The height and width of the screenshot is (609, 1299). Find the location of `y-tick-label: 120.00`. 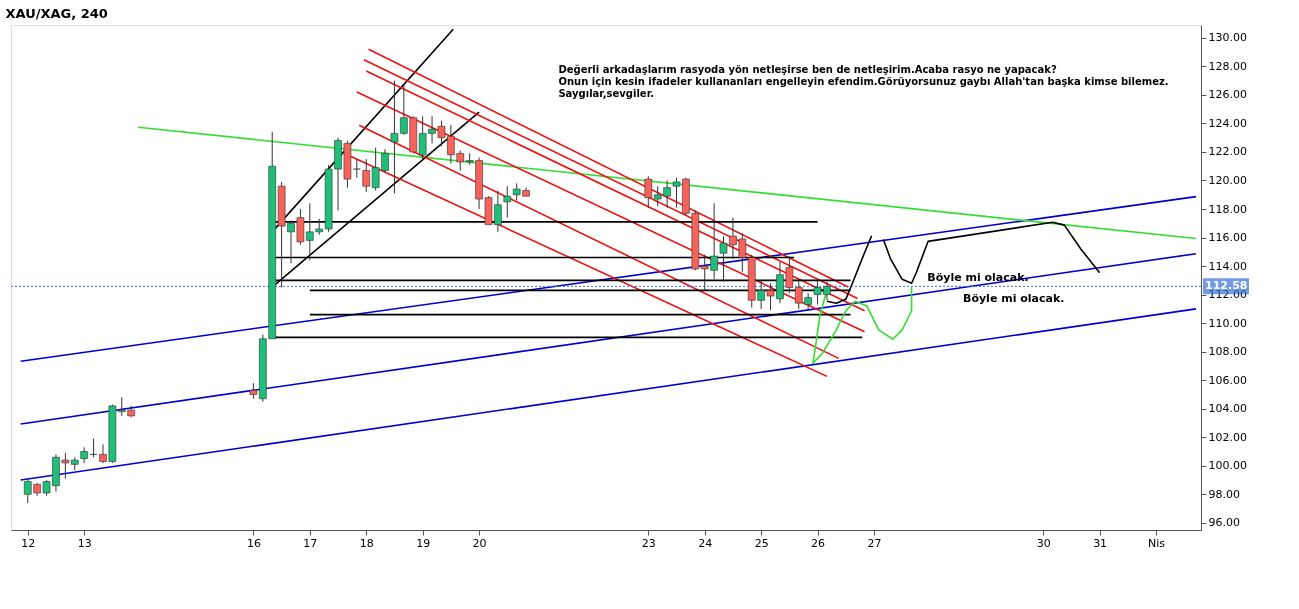

y-tick-label: 120.00 is located at coordinates (1227, 180).